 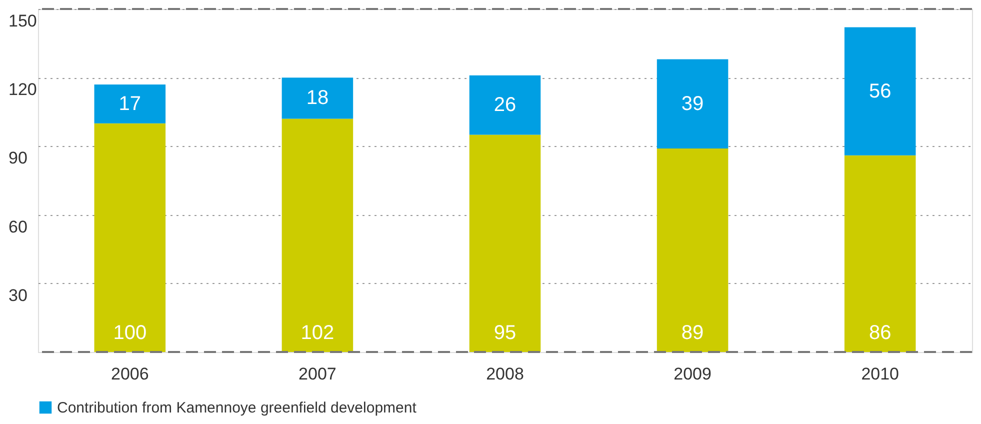 I want to click on x-tick-label: 2008, so click(x=505, y=374).